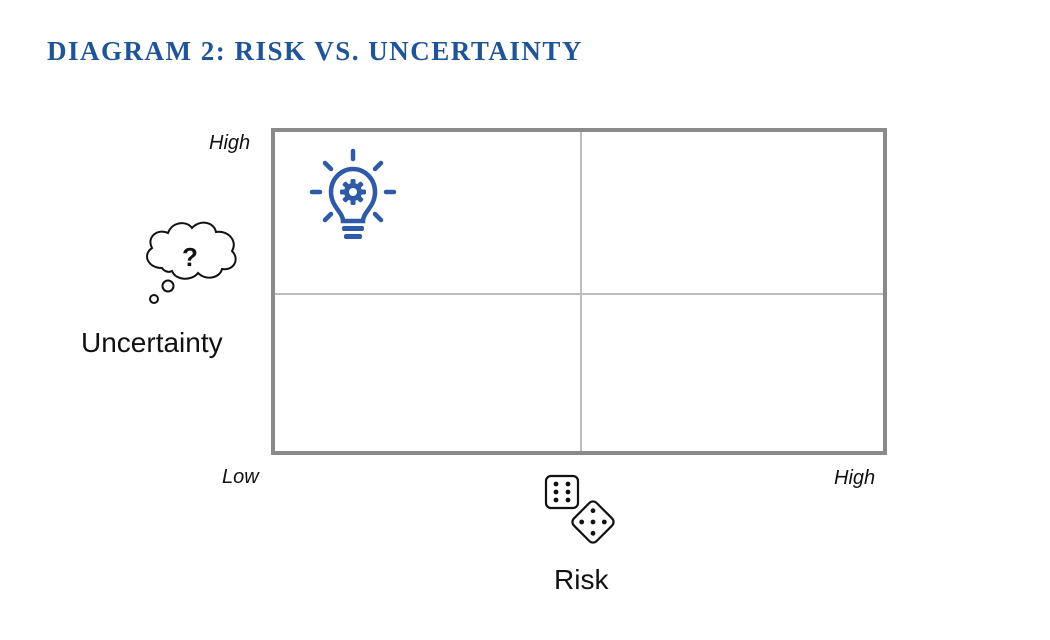  I want to click on diagram-title: DIAGRAM 2: RISK VS. UNCERTAINTY, so click(315, 51).